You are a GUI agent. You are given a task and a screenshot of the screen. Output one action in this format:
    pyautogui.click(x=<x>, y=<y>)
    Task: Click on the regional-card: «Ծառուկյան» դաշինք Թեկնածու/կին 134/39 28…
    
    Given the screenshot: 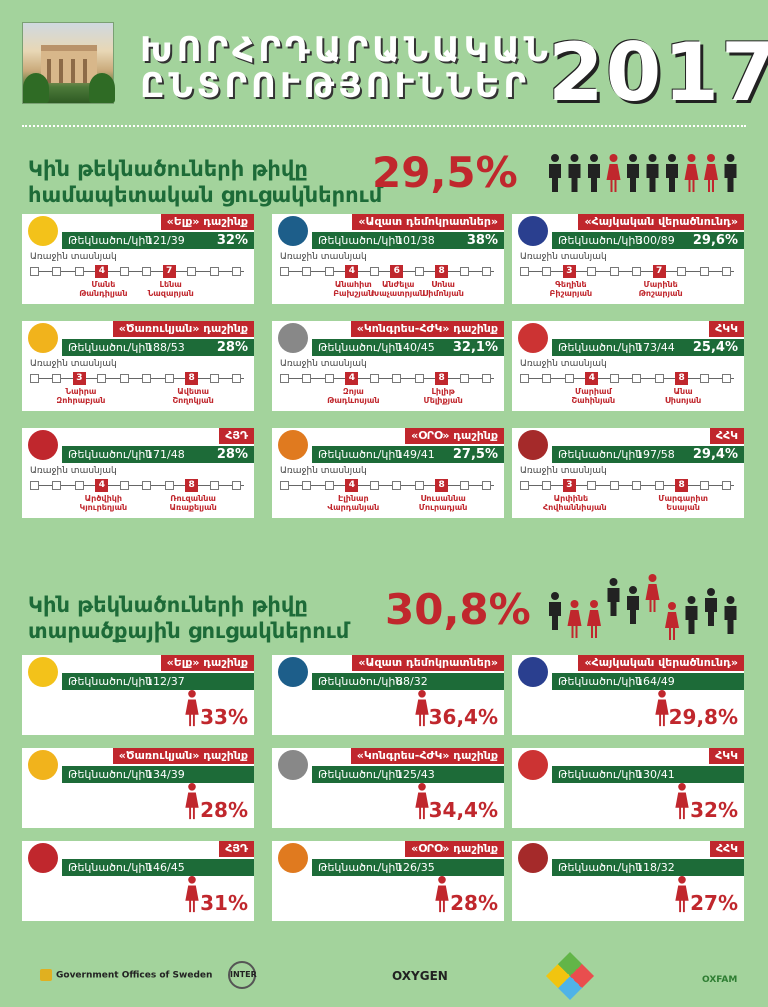 What is the action you would take?
    pyautogui.click(x=138, y=788)
    